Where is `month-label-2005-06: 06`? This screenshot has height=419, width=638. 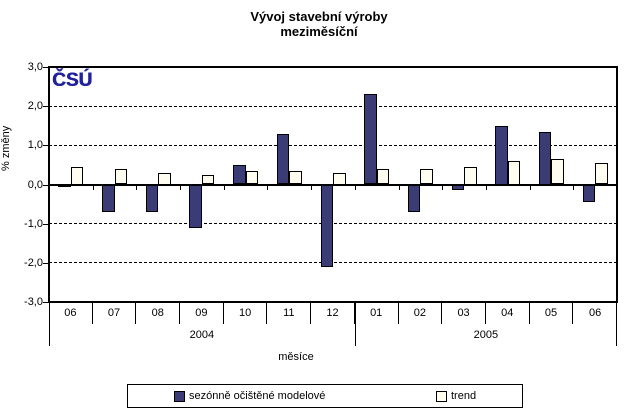 month-label-2005-06: 06 is located at coordinates (595, 313).